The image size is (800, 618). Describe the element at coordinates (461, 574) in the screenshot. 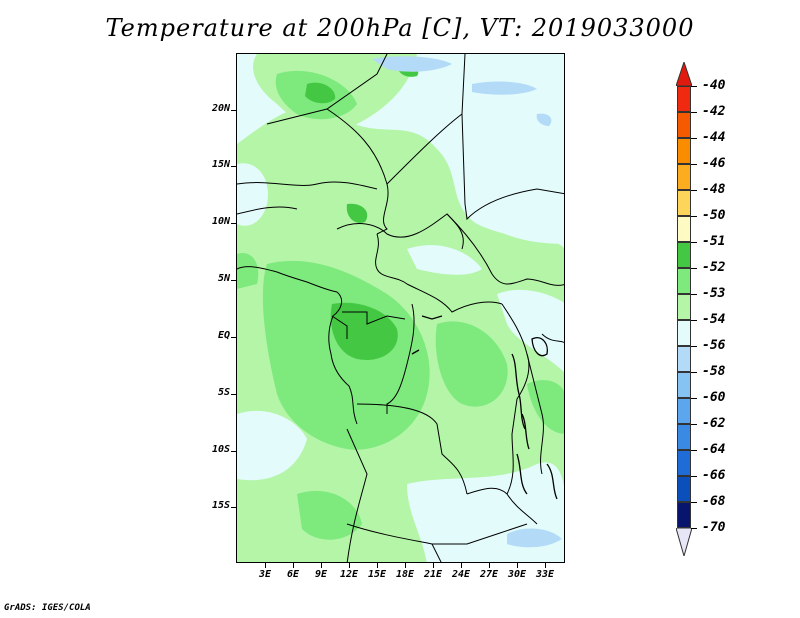

I see `lon-label: 24E` at that location.